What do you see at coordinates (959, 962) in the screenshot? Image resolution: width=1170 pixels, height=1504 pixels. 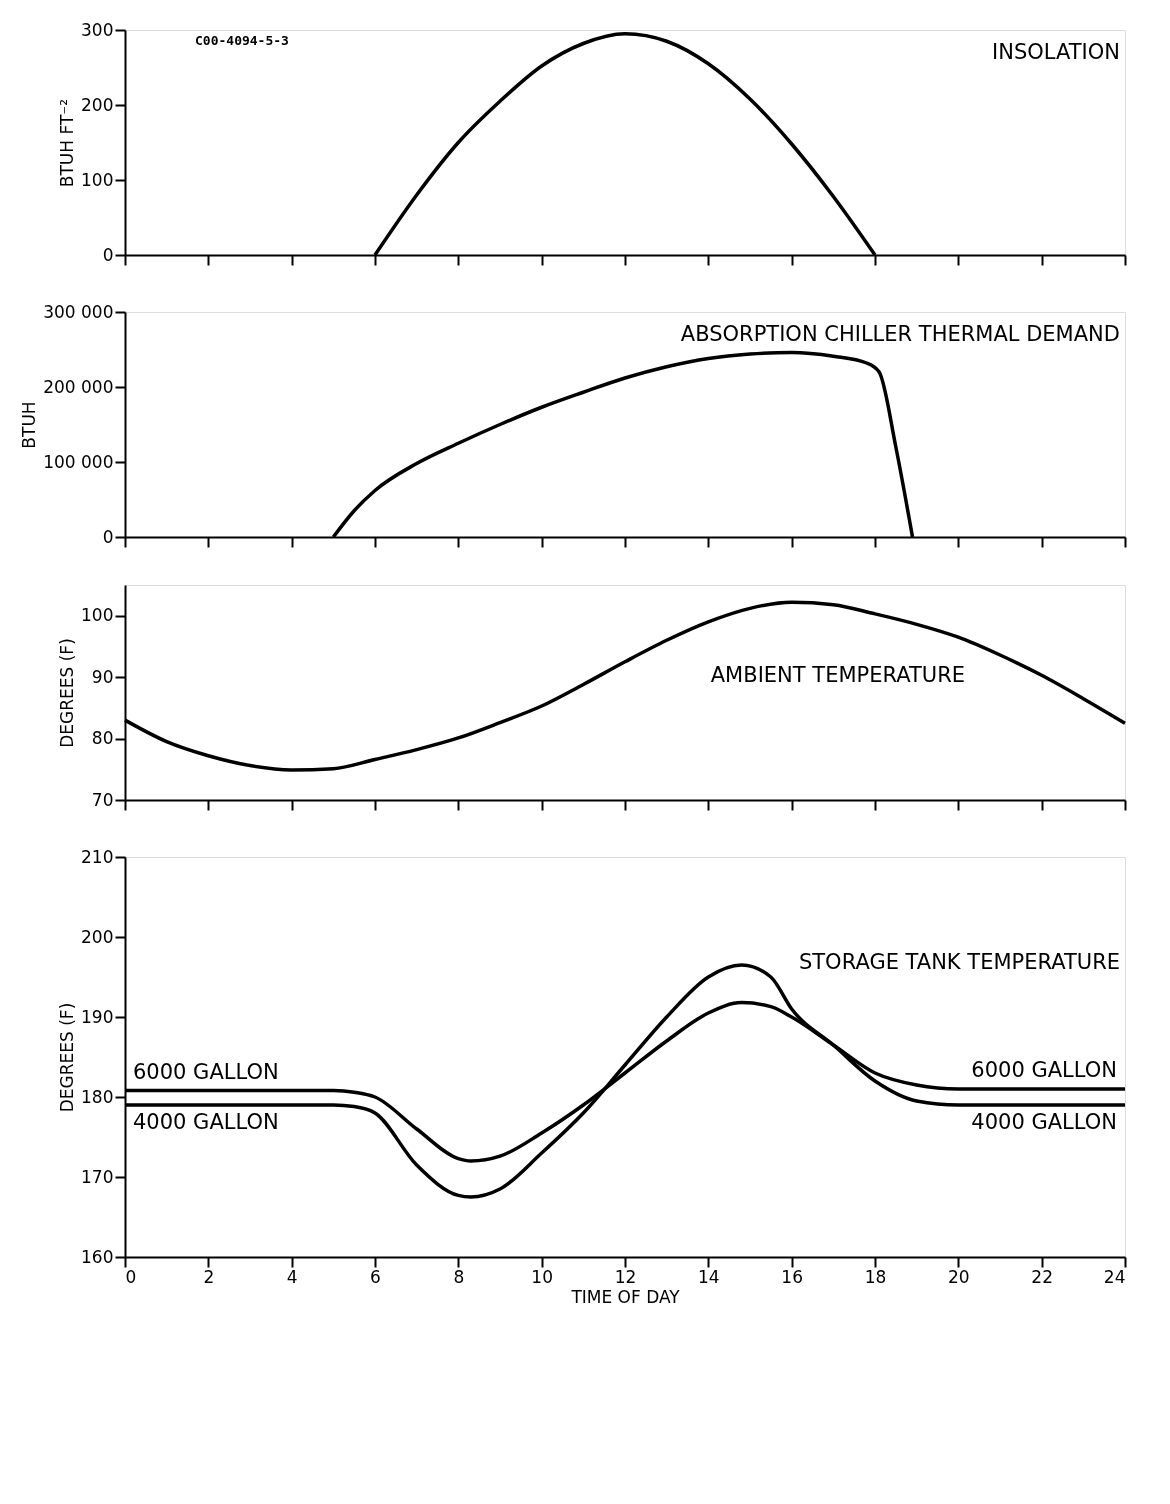 I see `text: STORAGE TANK TEMPERATURE` at bounding box center [959, 962].